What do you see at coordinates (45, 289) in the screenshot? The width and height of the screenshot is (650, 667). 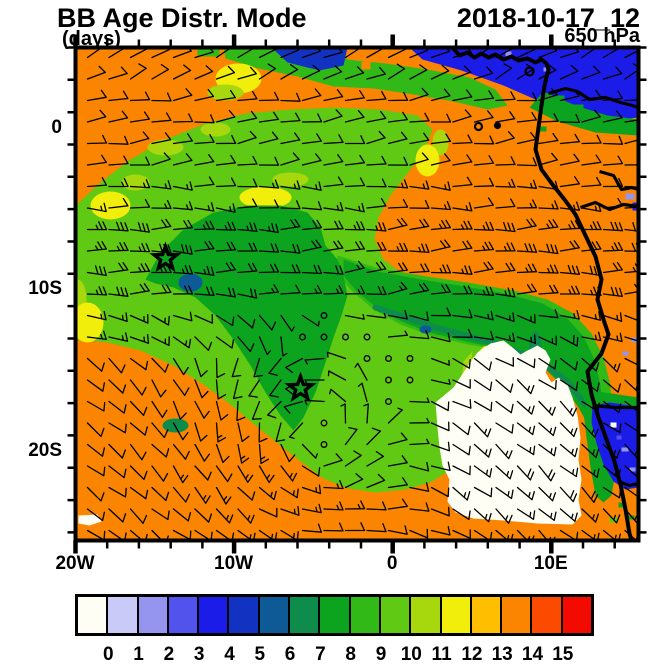 I see `y-axis-label-10S: 10S` at bounding box center [45, 289].